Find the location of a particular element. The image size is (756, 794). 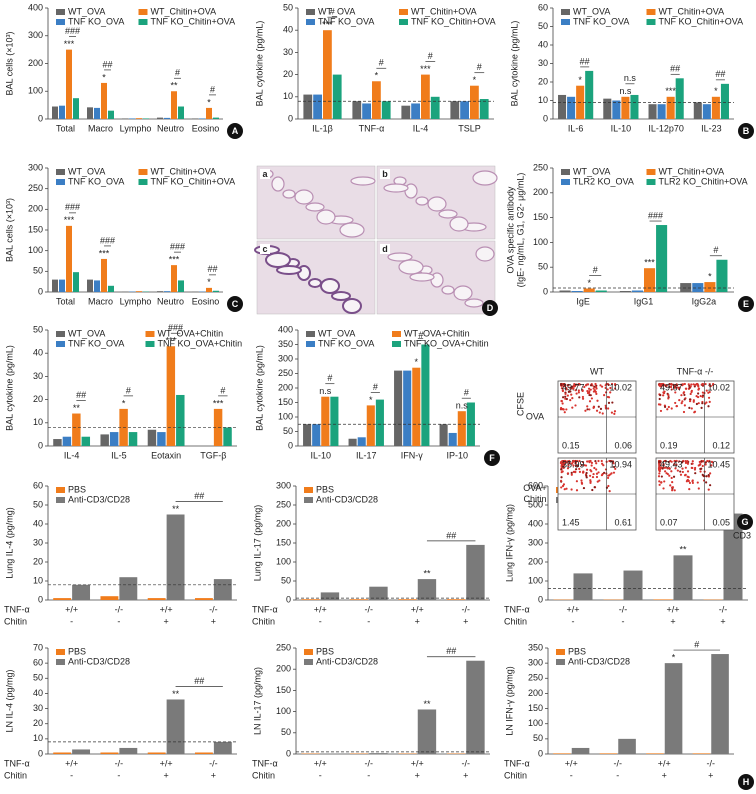

y-tick-label: 40 is located at coordinates (38, 353).